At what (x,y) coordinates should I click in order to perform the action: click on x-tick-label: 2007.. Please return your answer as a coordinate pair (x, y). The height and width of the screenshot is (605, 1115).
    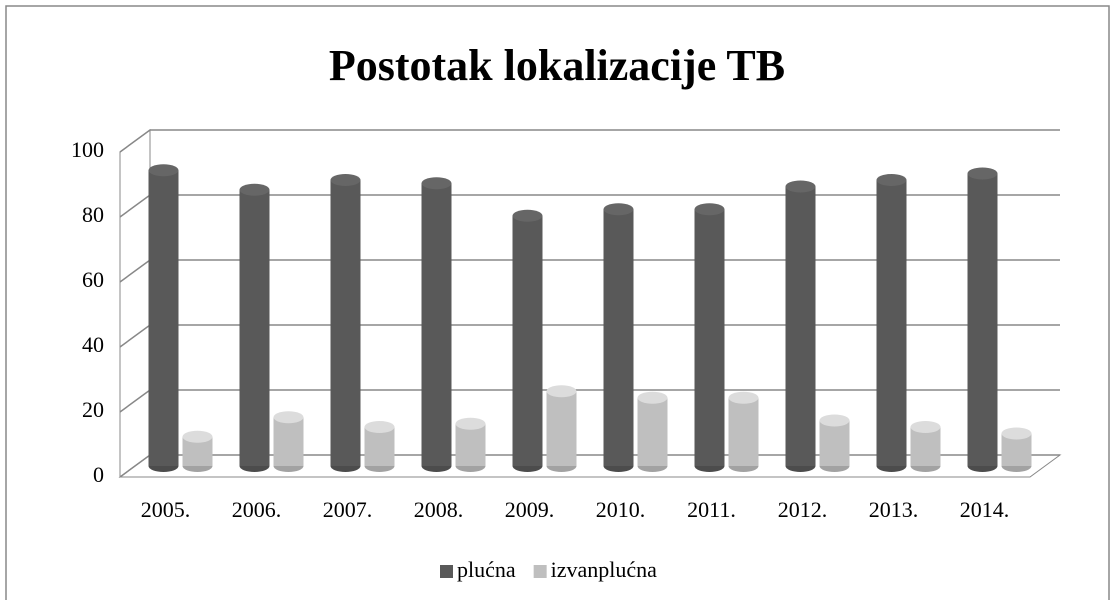
    Looking at the image, I should click on (348, 509).